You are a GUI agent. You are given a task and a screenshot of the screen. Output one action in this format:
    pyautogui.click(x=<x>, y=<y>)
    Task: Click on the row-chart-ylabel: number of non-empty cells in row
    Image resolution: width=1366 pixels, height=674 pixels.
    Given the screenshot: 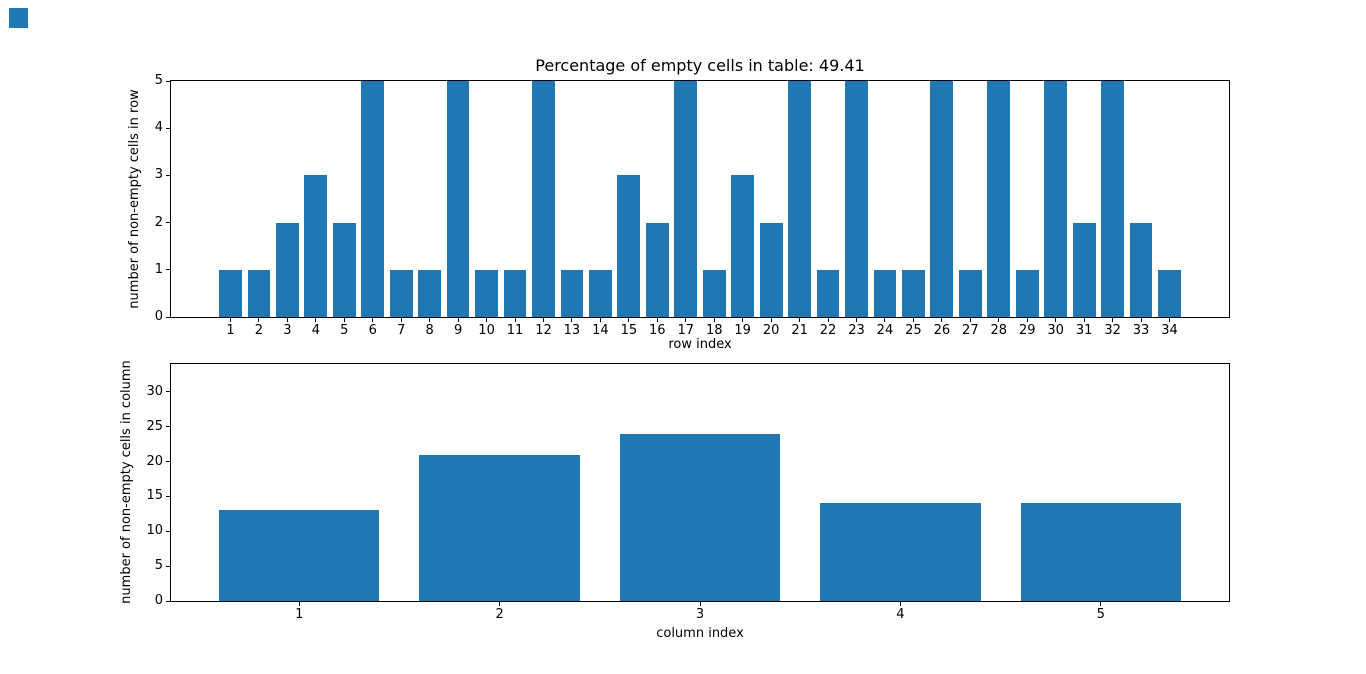 What is the action you would take?
    pyautogui.click(x=134, y=199)
    